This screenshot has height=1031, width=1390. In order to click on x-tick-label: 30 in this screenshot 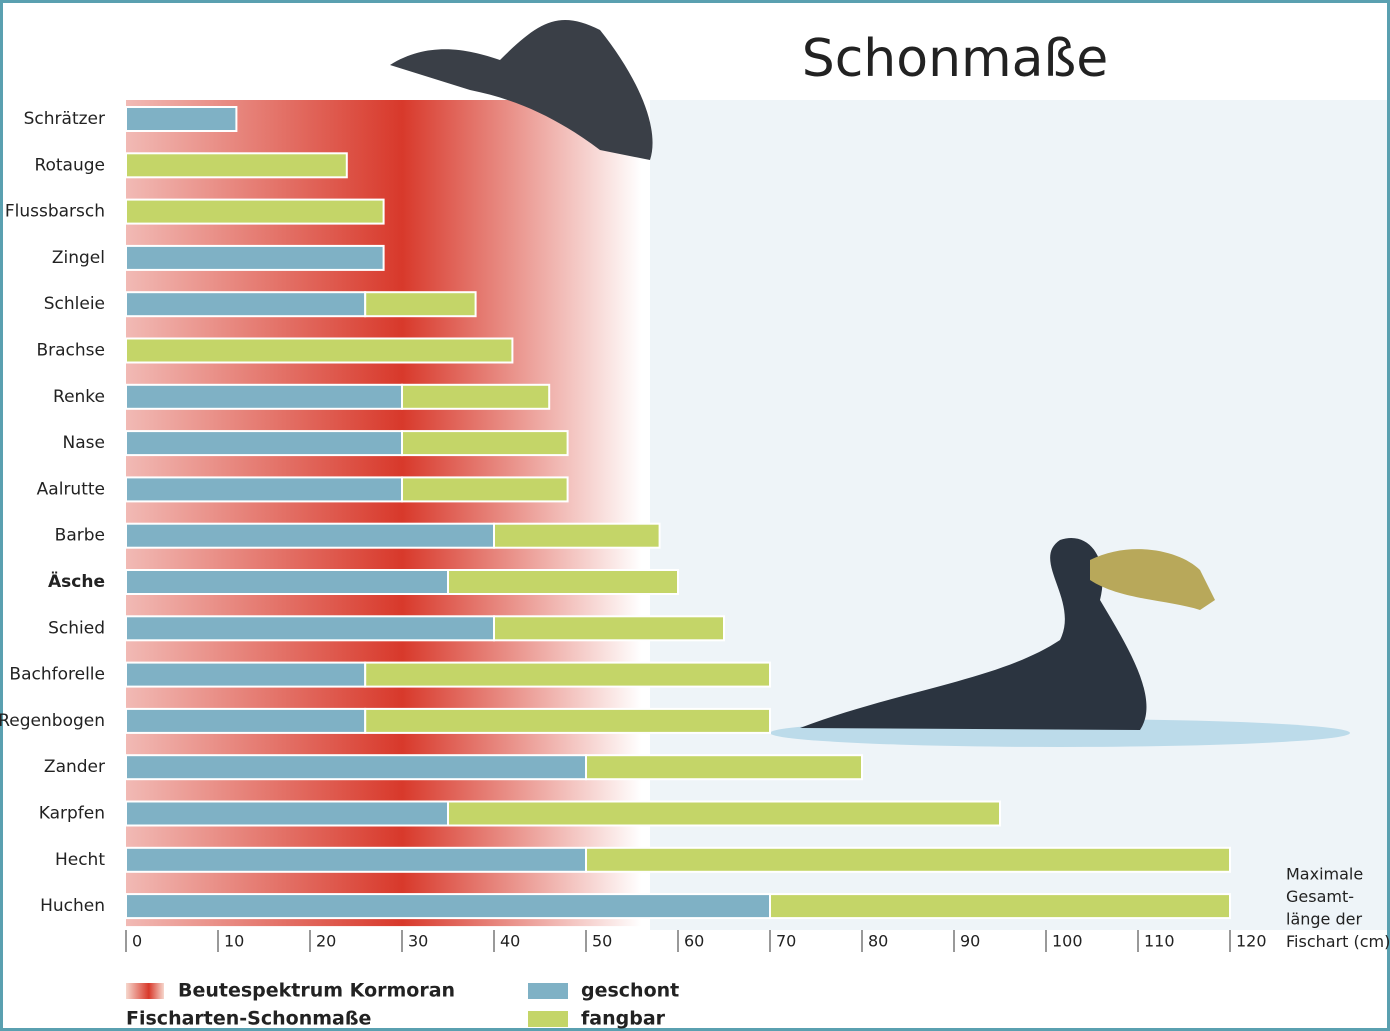, I will do `click(418, 941)`.